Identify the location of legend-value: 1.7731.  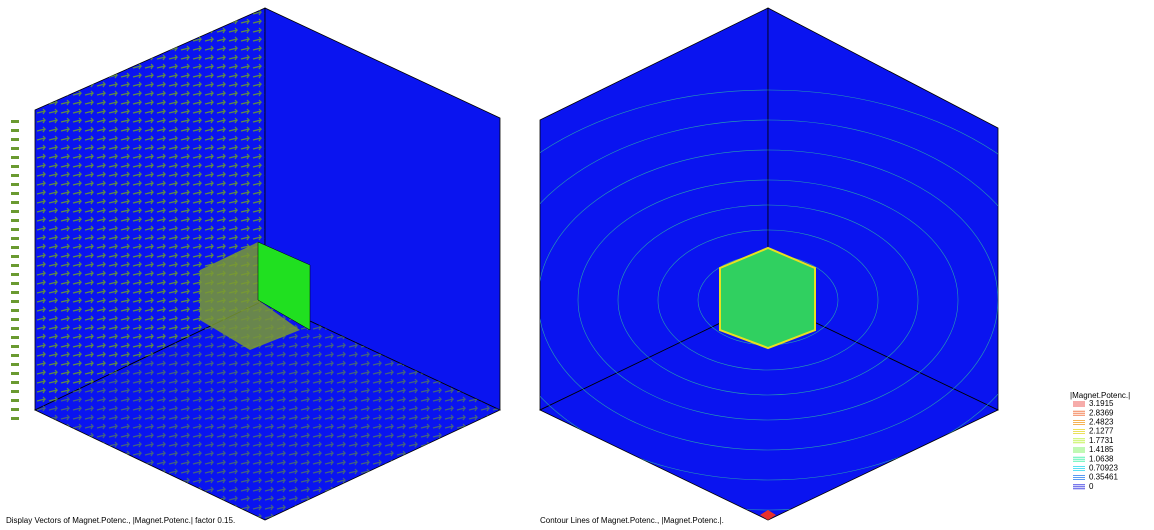
(1101, 440).